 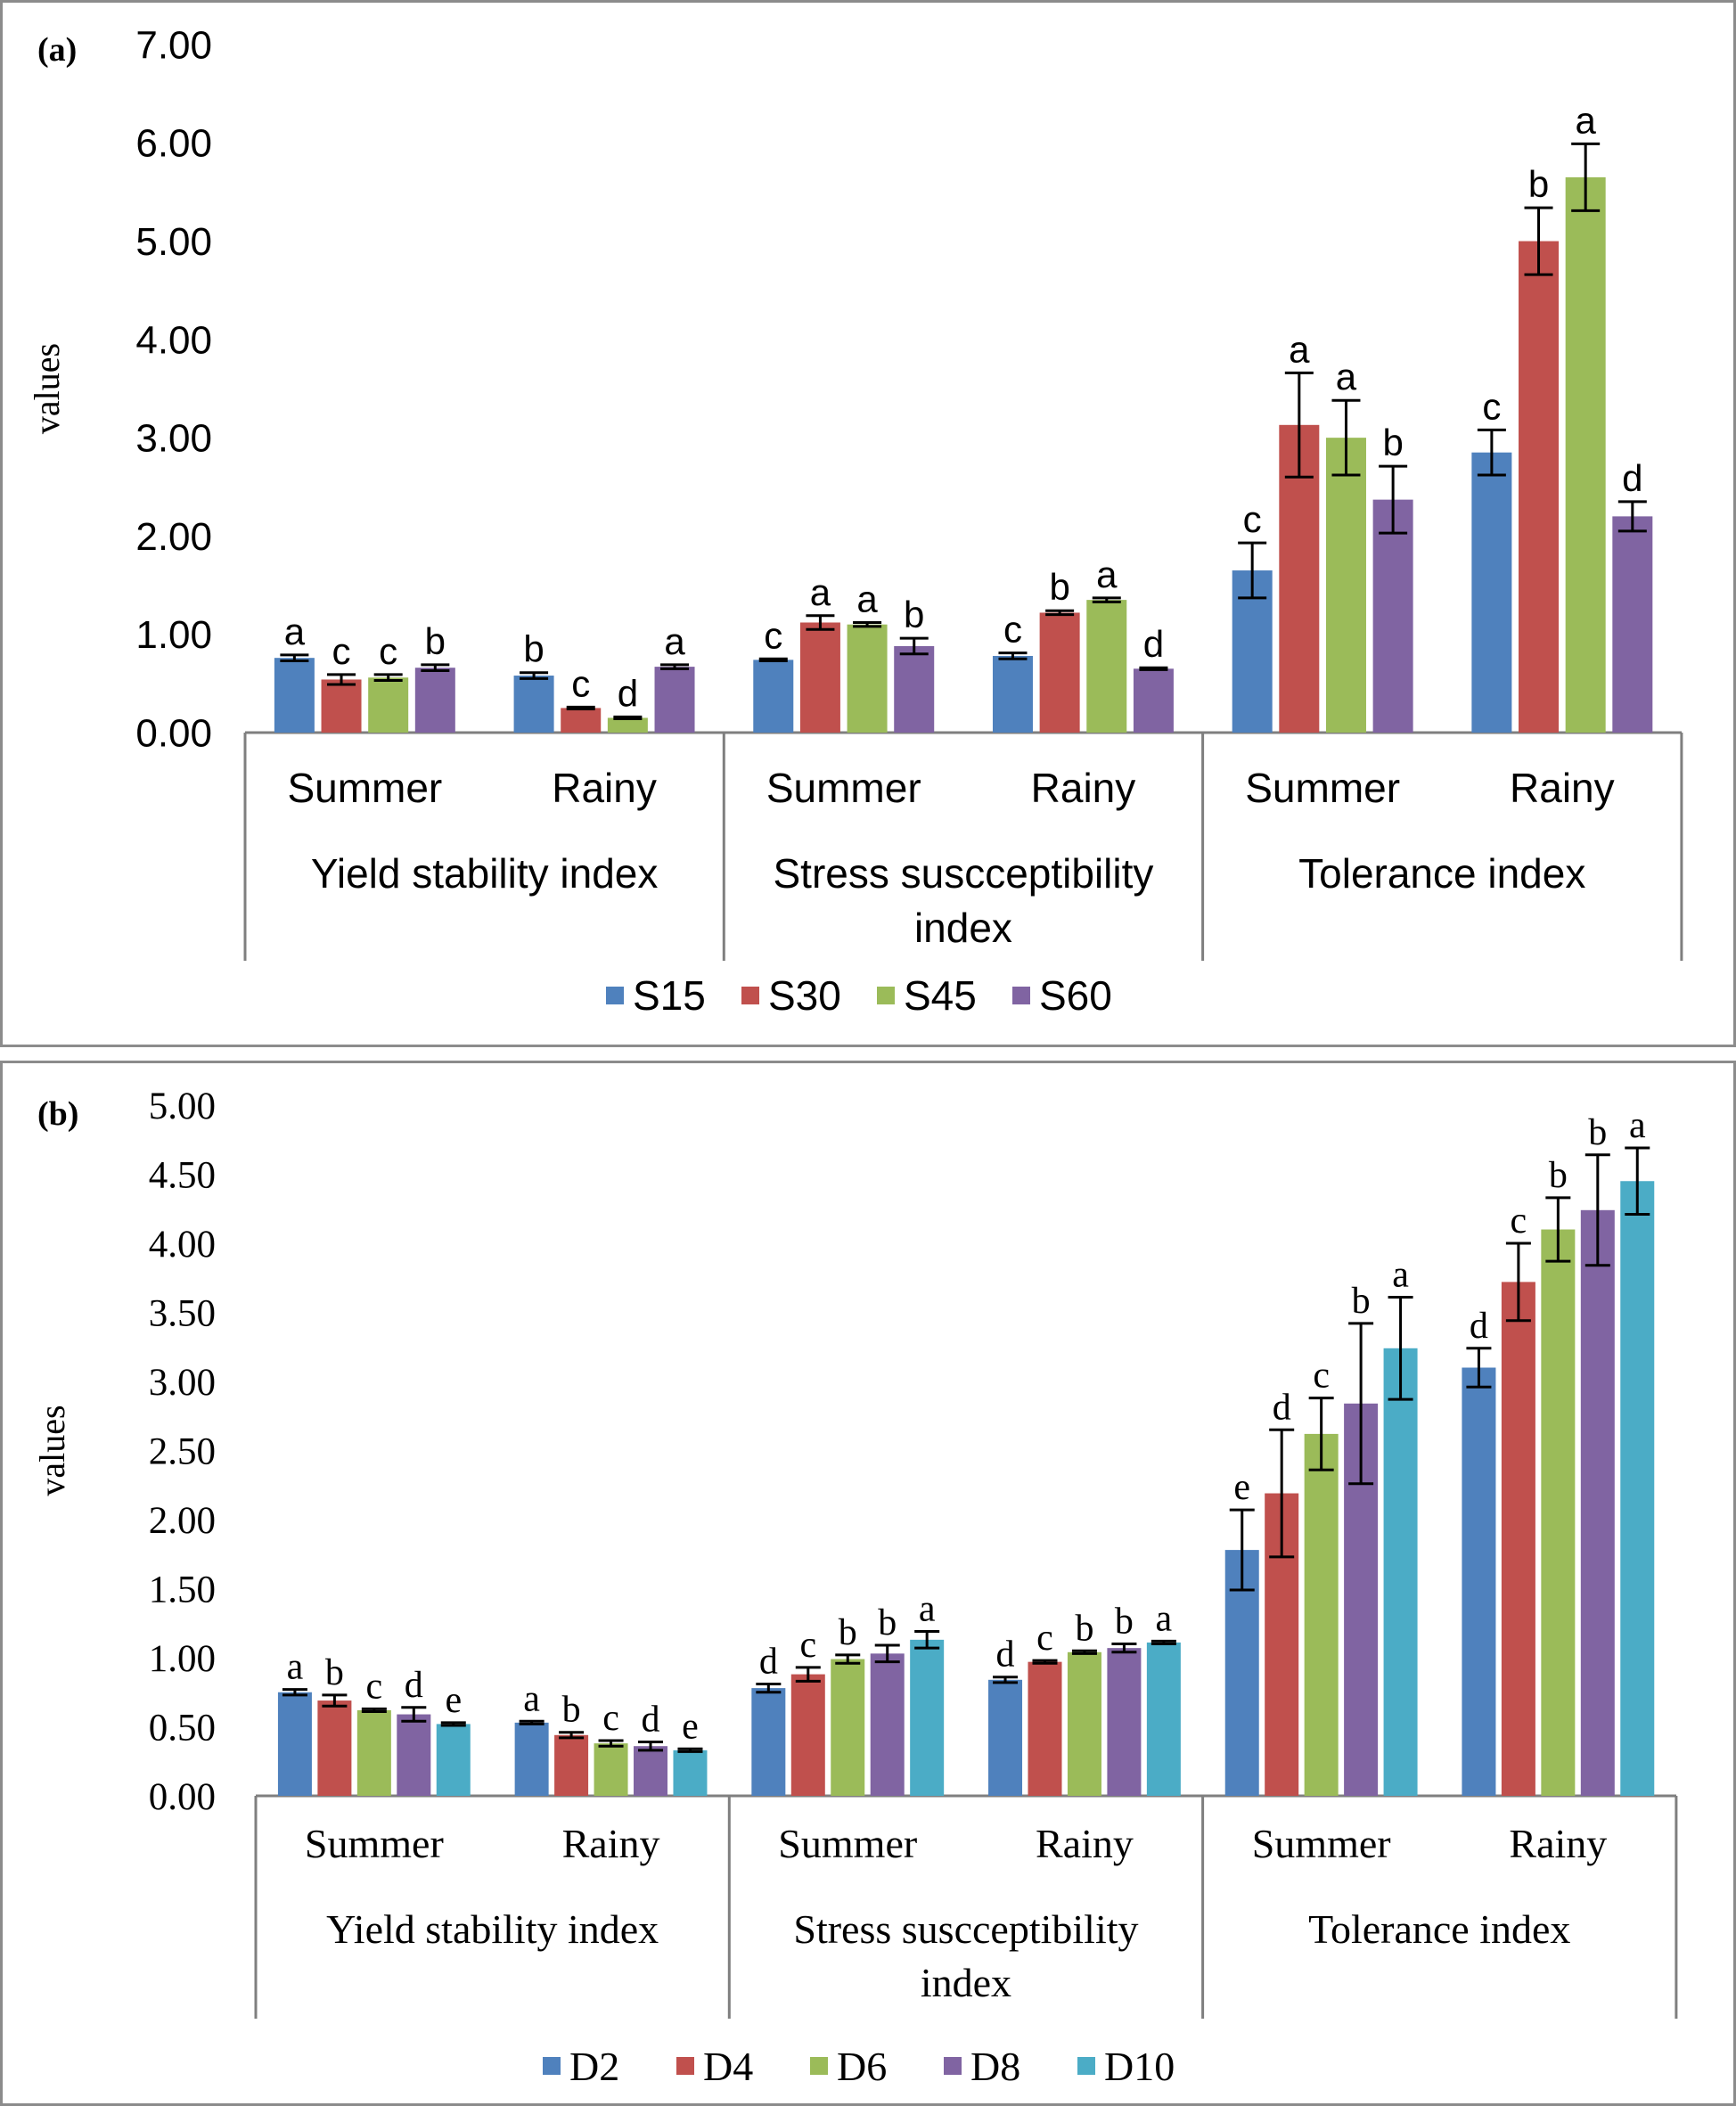 What do you see at coordinates (173, 144) in the screenshot?
I see `chart-a-ytick-label: 6.00` at bounding box center [173, 144].